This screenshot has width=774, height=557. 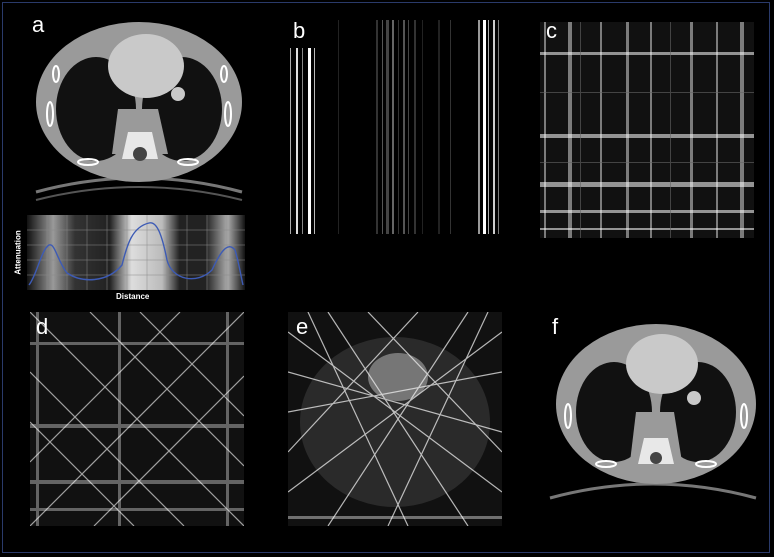 I want to click on vertical-stripes-image, so click(x=396, y=127).